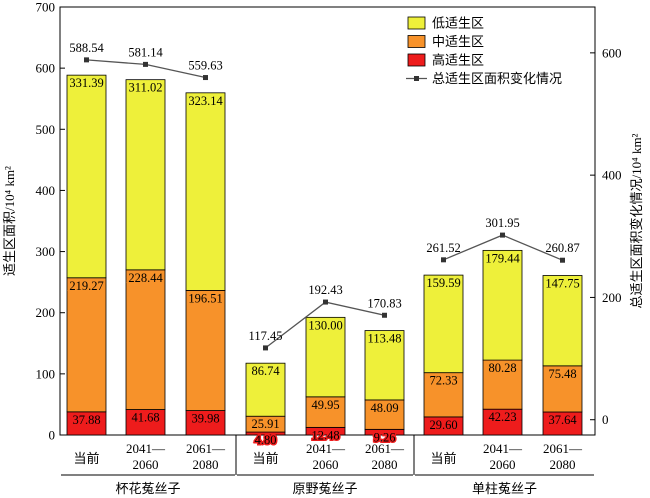  I want to click on left-tick-label: 100, so click(46, 373).